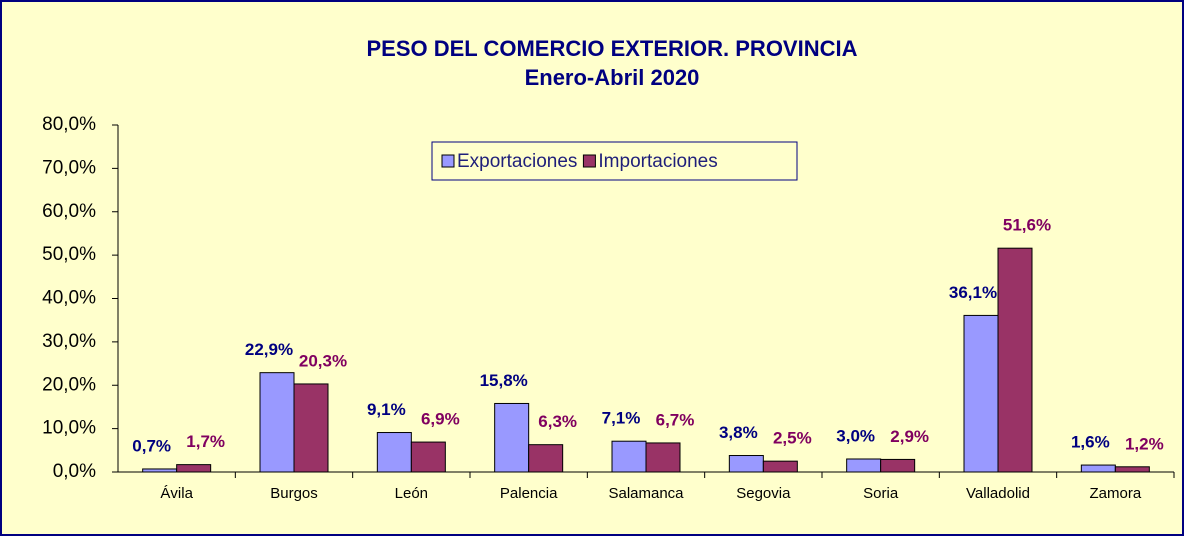  What do you see at coordinates (1027, 225) in the screenshot?
I see `value-label: 51,6%` at bounding box center [1027, 225].